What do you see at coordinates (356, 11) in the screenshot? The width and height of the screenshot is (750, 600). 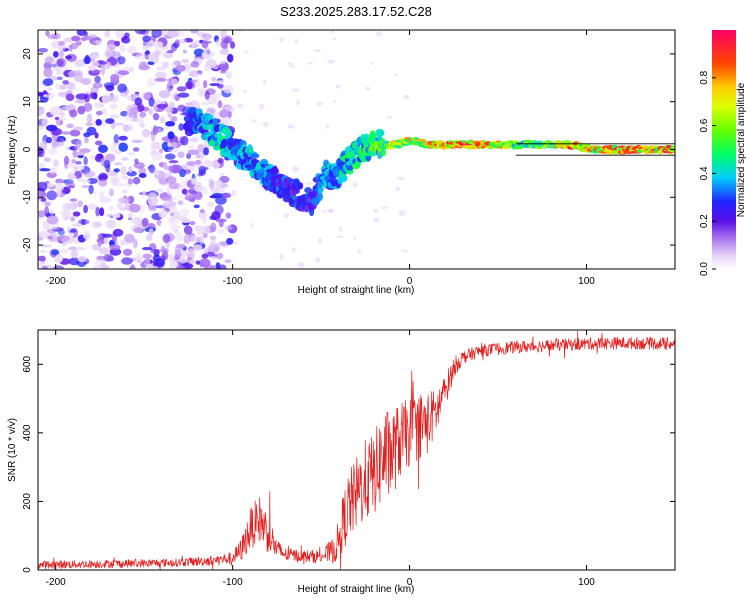 I see `figure-title: S233.2025.283.17.52.C28` at bounding box center [356, 11].